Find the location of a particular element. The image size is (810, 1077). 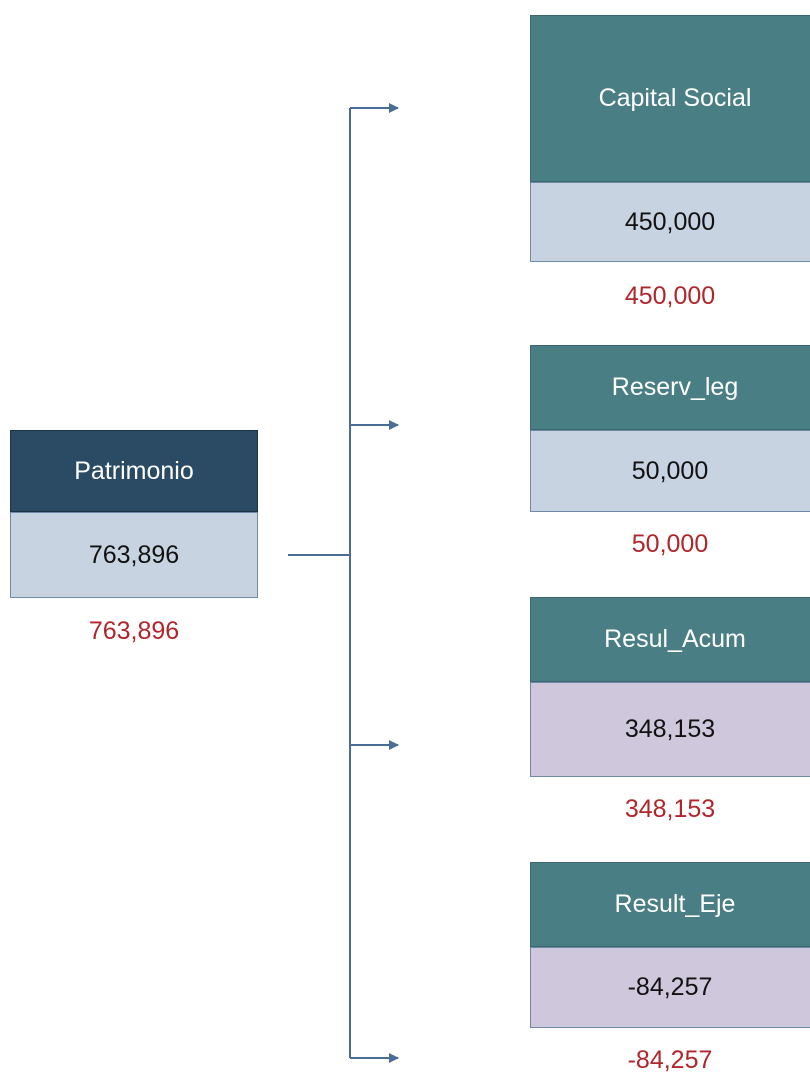

node-total: 50,000 is located at coordinates (670, 544).